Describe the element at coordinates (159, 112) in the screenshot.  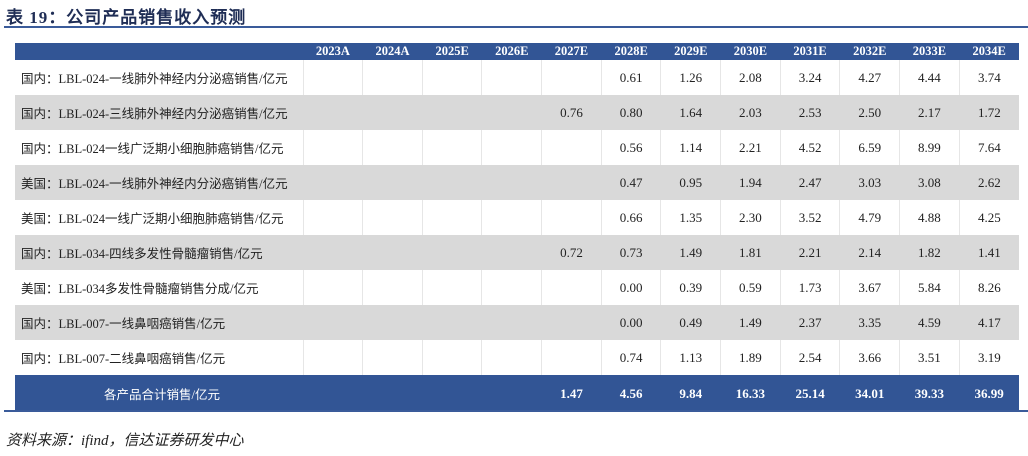
I see `row-label: 国内：LBL-024-三线肺外神经内分泌癌销售/亿元` at that location.